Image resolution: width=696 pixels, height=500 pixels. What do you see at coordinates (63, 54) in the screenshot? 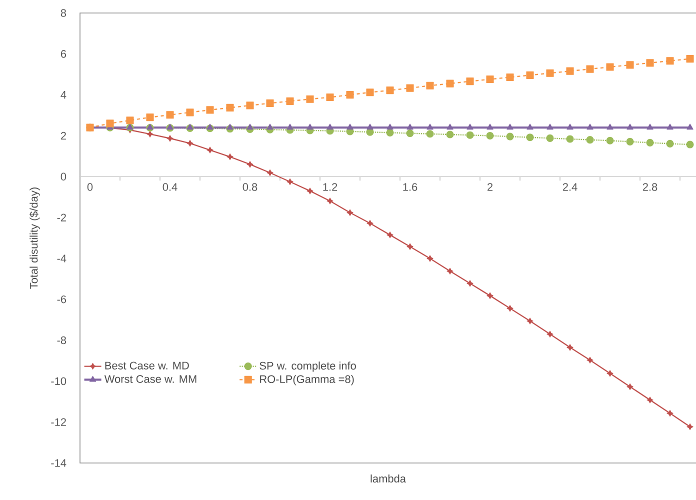
I see `y-tick-label: 6` at bounding box center [63, 54].